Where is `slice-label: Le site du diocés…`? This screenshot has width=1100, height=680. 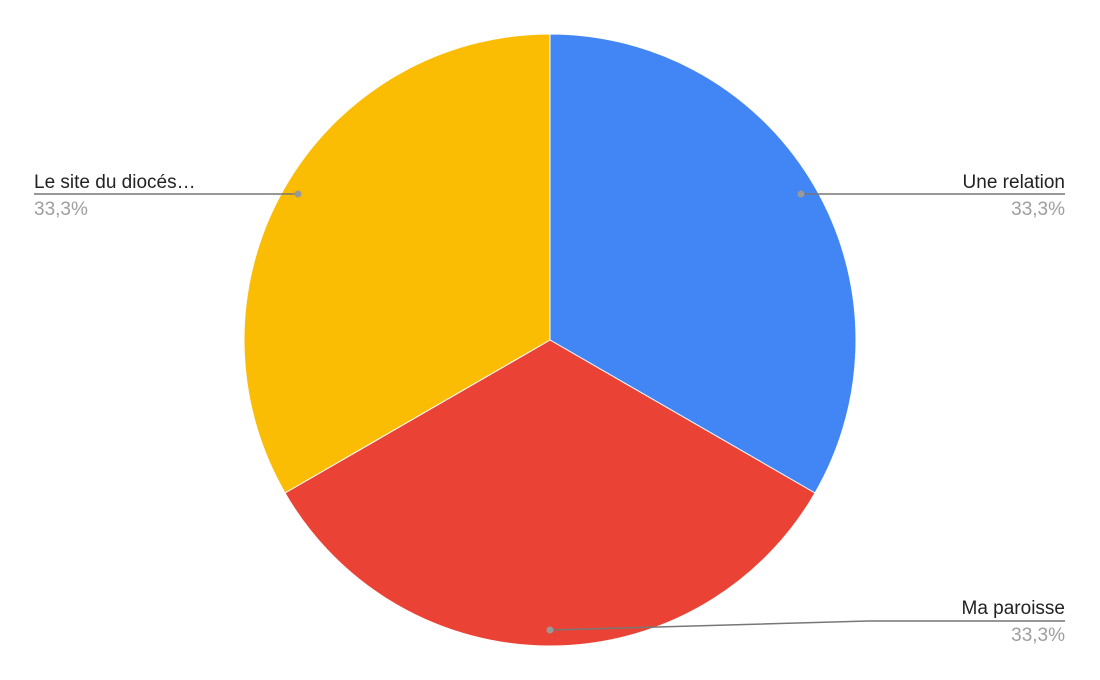
slice-label: Le site du diocés… is located at coordinates (115, 182).